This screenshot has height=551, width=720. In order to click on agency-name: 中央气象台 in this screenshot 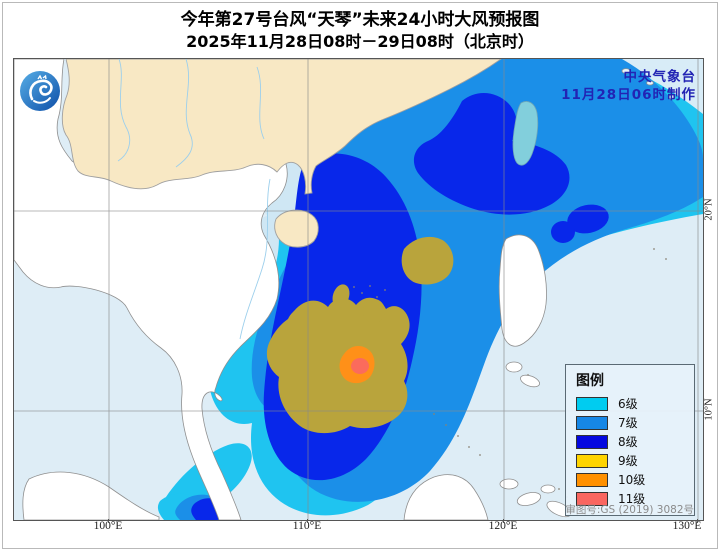, I will do `click(659, 77)`.